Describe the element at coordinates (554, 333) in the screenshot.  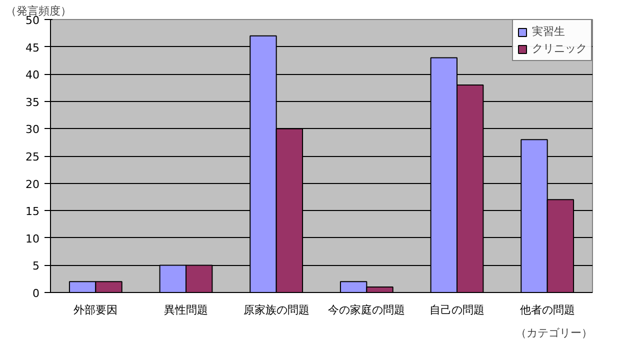
I see `x-axis-title: （カテゴリー）` at that location.